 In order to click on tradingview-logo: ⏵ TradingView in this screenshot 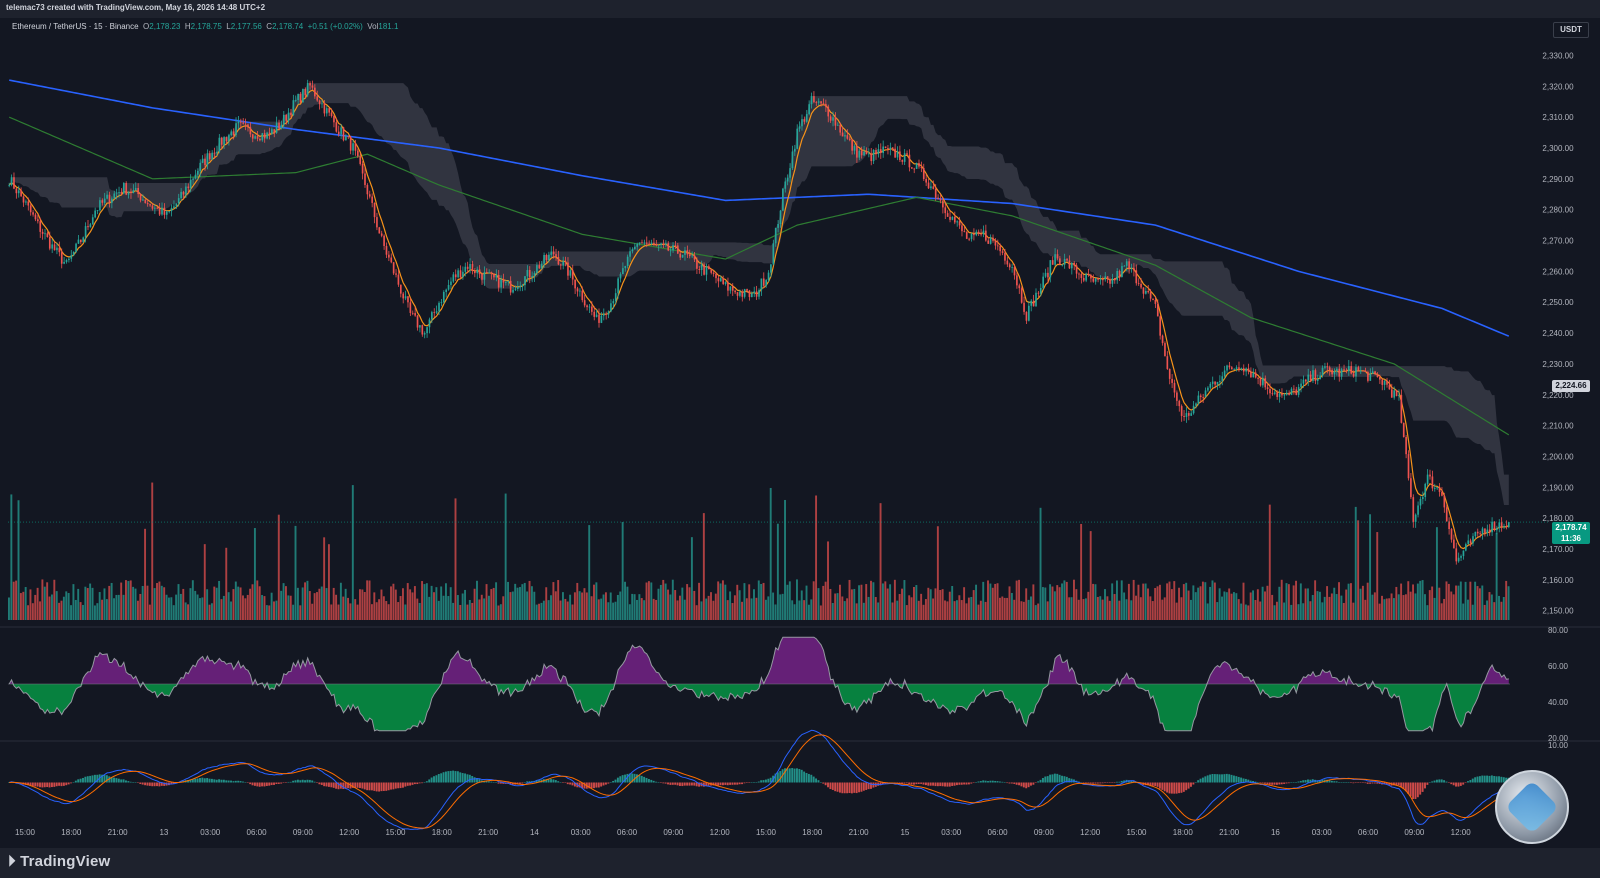, I will do `click(59, 861)`.